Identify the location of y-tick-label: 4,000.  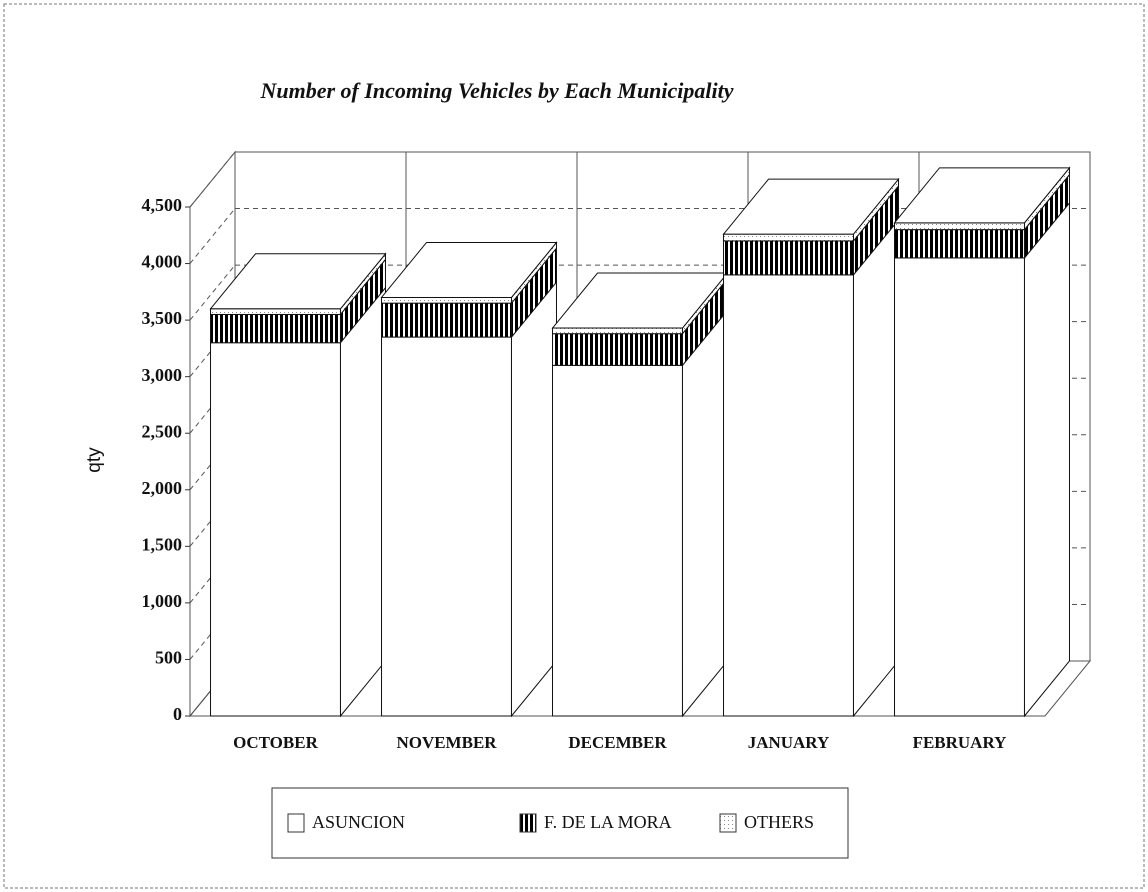
(162, 262).